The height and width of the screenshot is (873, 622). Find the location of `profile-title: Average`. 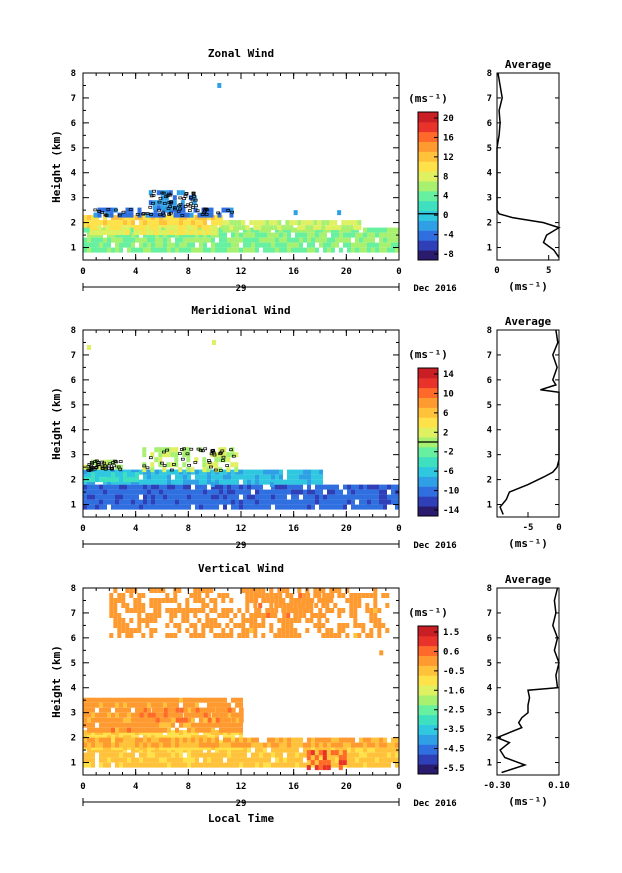

profile-title: Average is located at coordinates (528, 321).